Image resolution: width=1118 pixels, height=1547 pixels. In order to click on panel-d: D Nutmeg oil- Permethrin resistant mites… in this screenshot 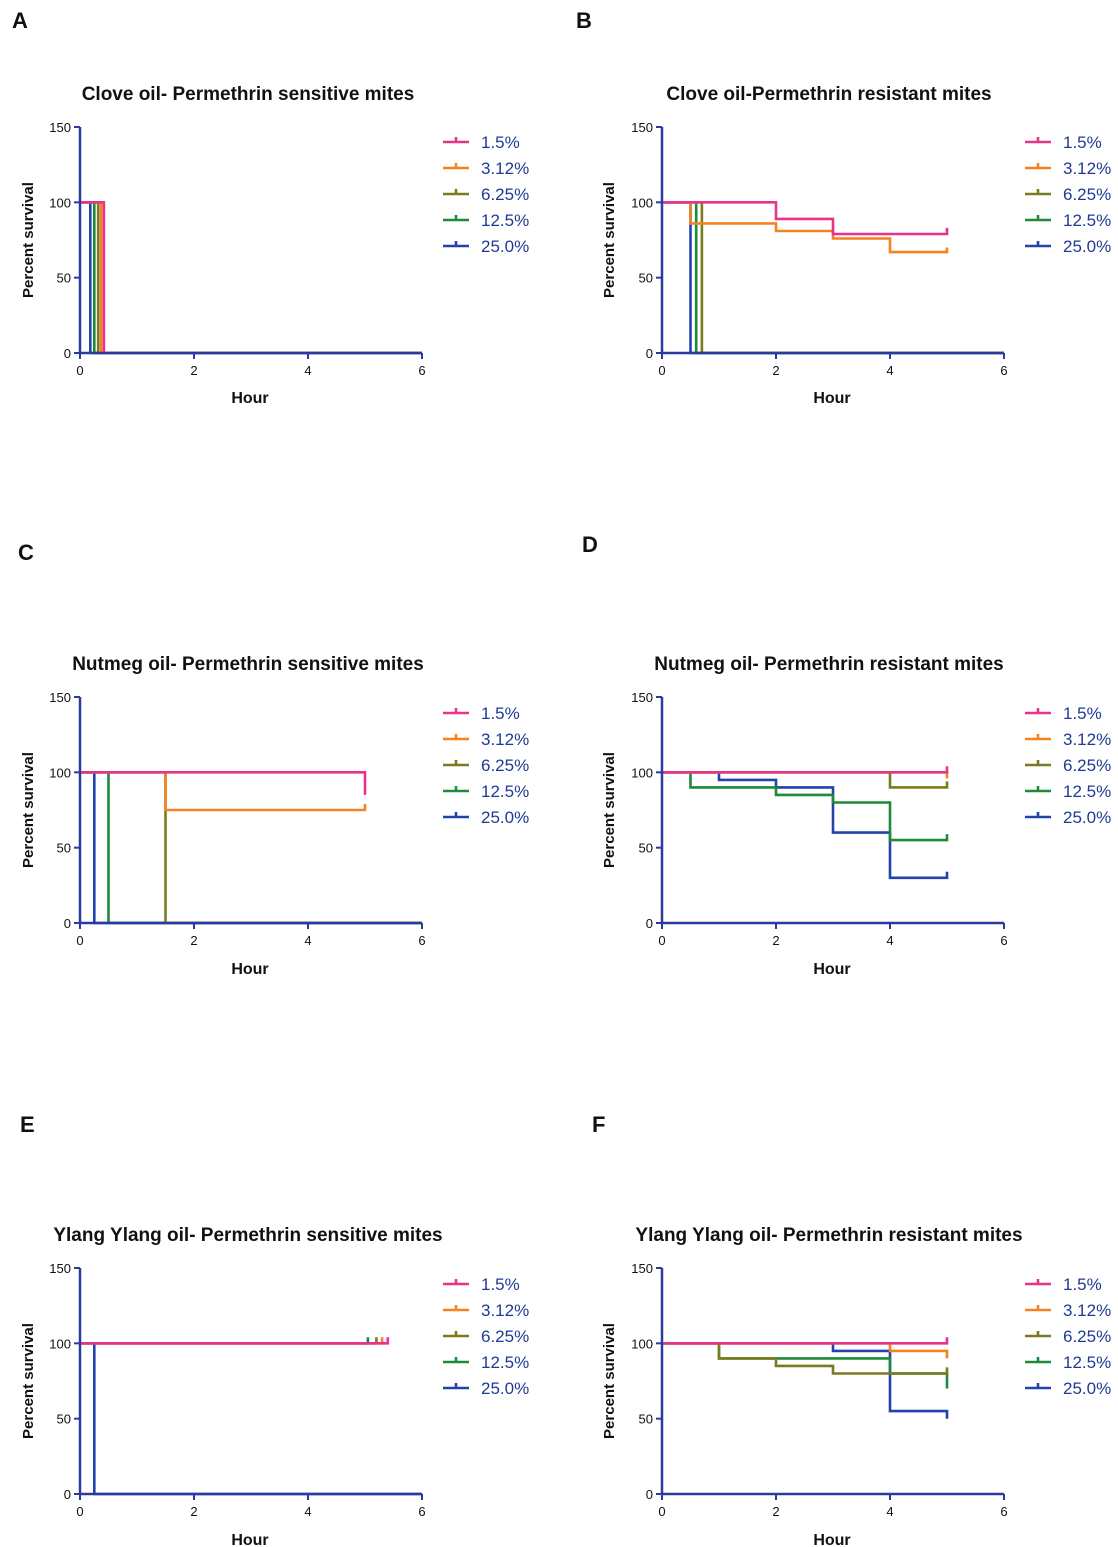, I will do `click(846, 755)`.